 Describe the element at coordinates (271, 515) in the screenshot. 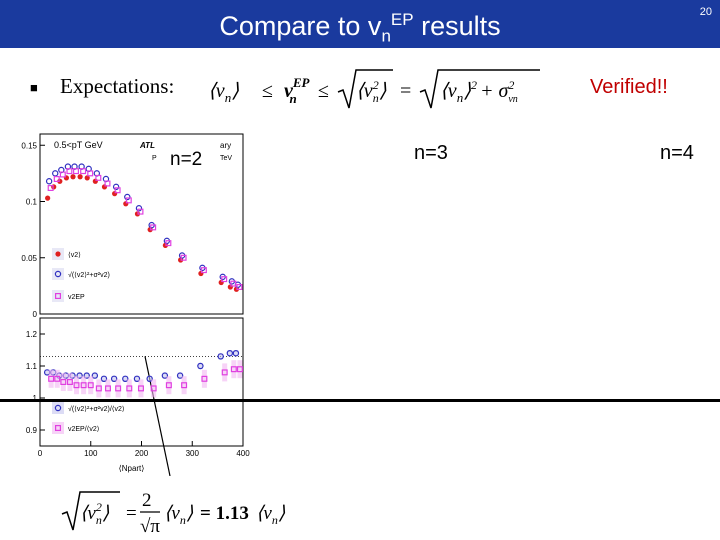

I see `bottom-rhs2: ⟨vn⟩` at that location.